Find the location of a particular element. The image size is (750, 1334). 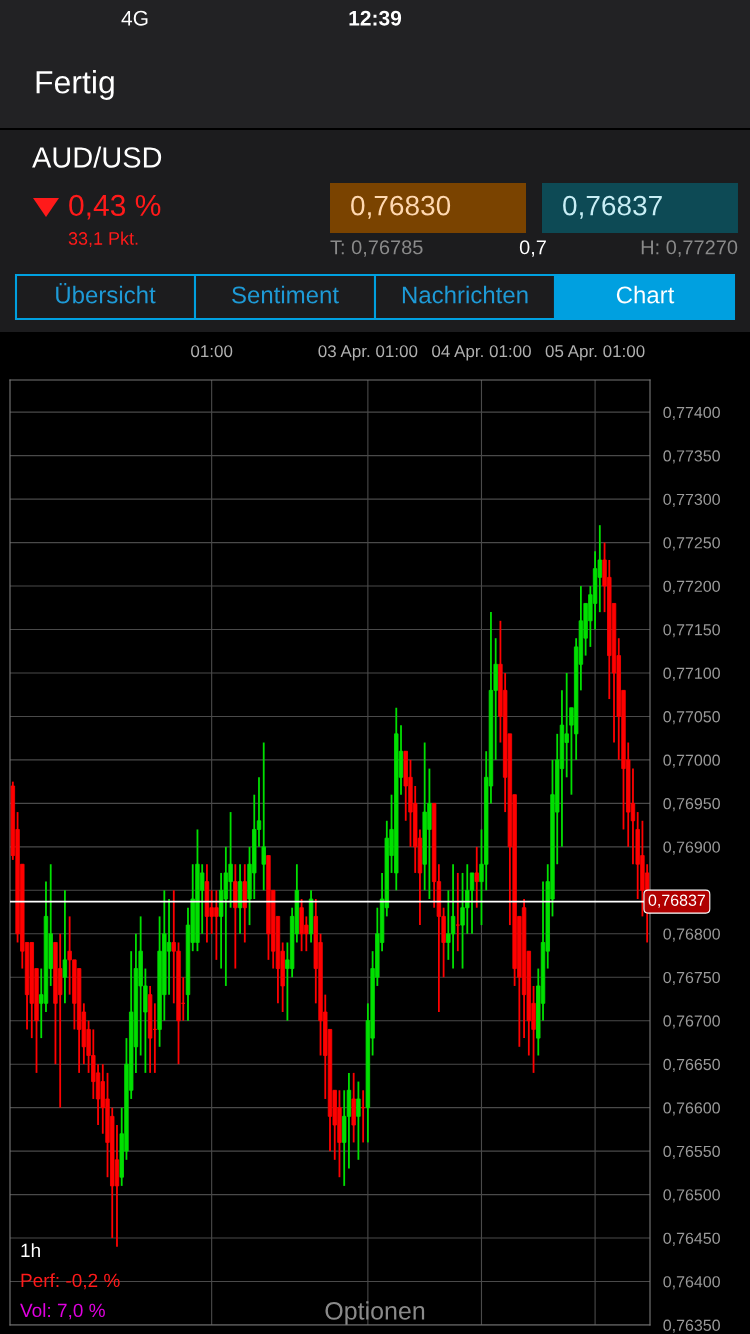

text: H: 0,77270 is located at coordinates (689, 248).